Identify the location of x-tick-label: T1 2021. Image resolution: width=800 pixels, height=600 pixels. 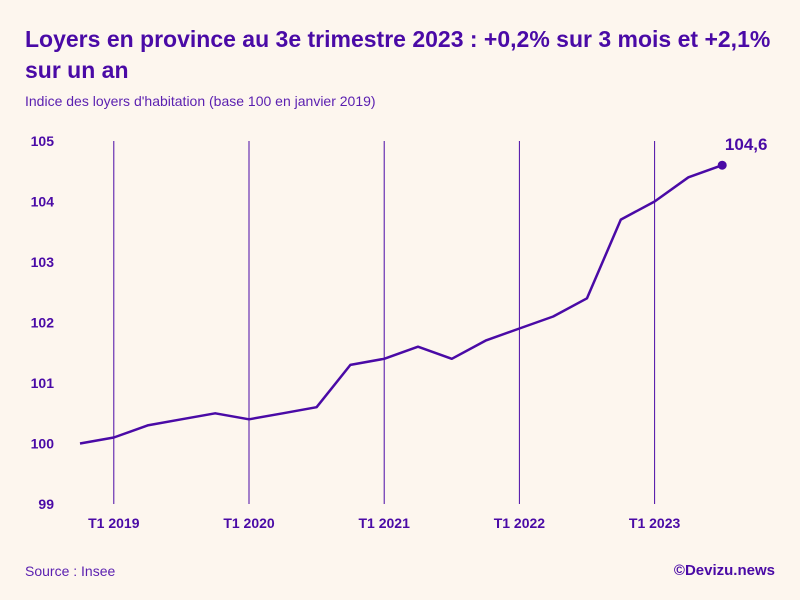
(385, 523).